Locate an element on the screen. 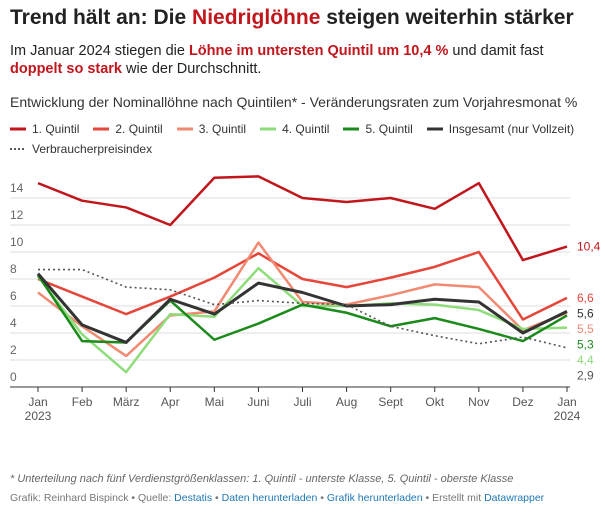 The width and height of the screenshot is (605, 515). legend-item: Verbraucherpreisindex is located at coordinates (81, 149).